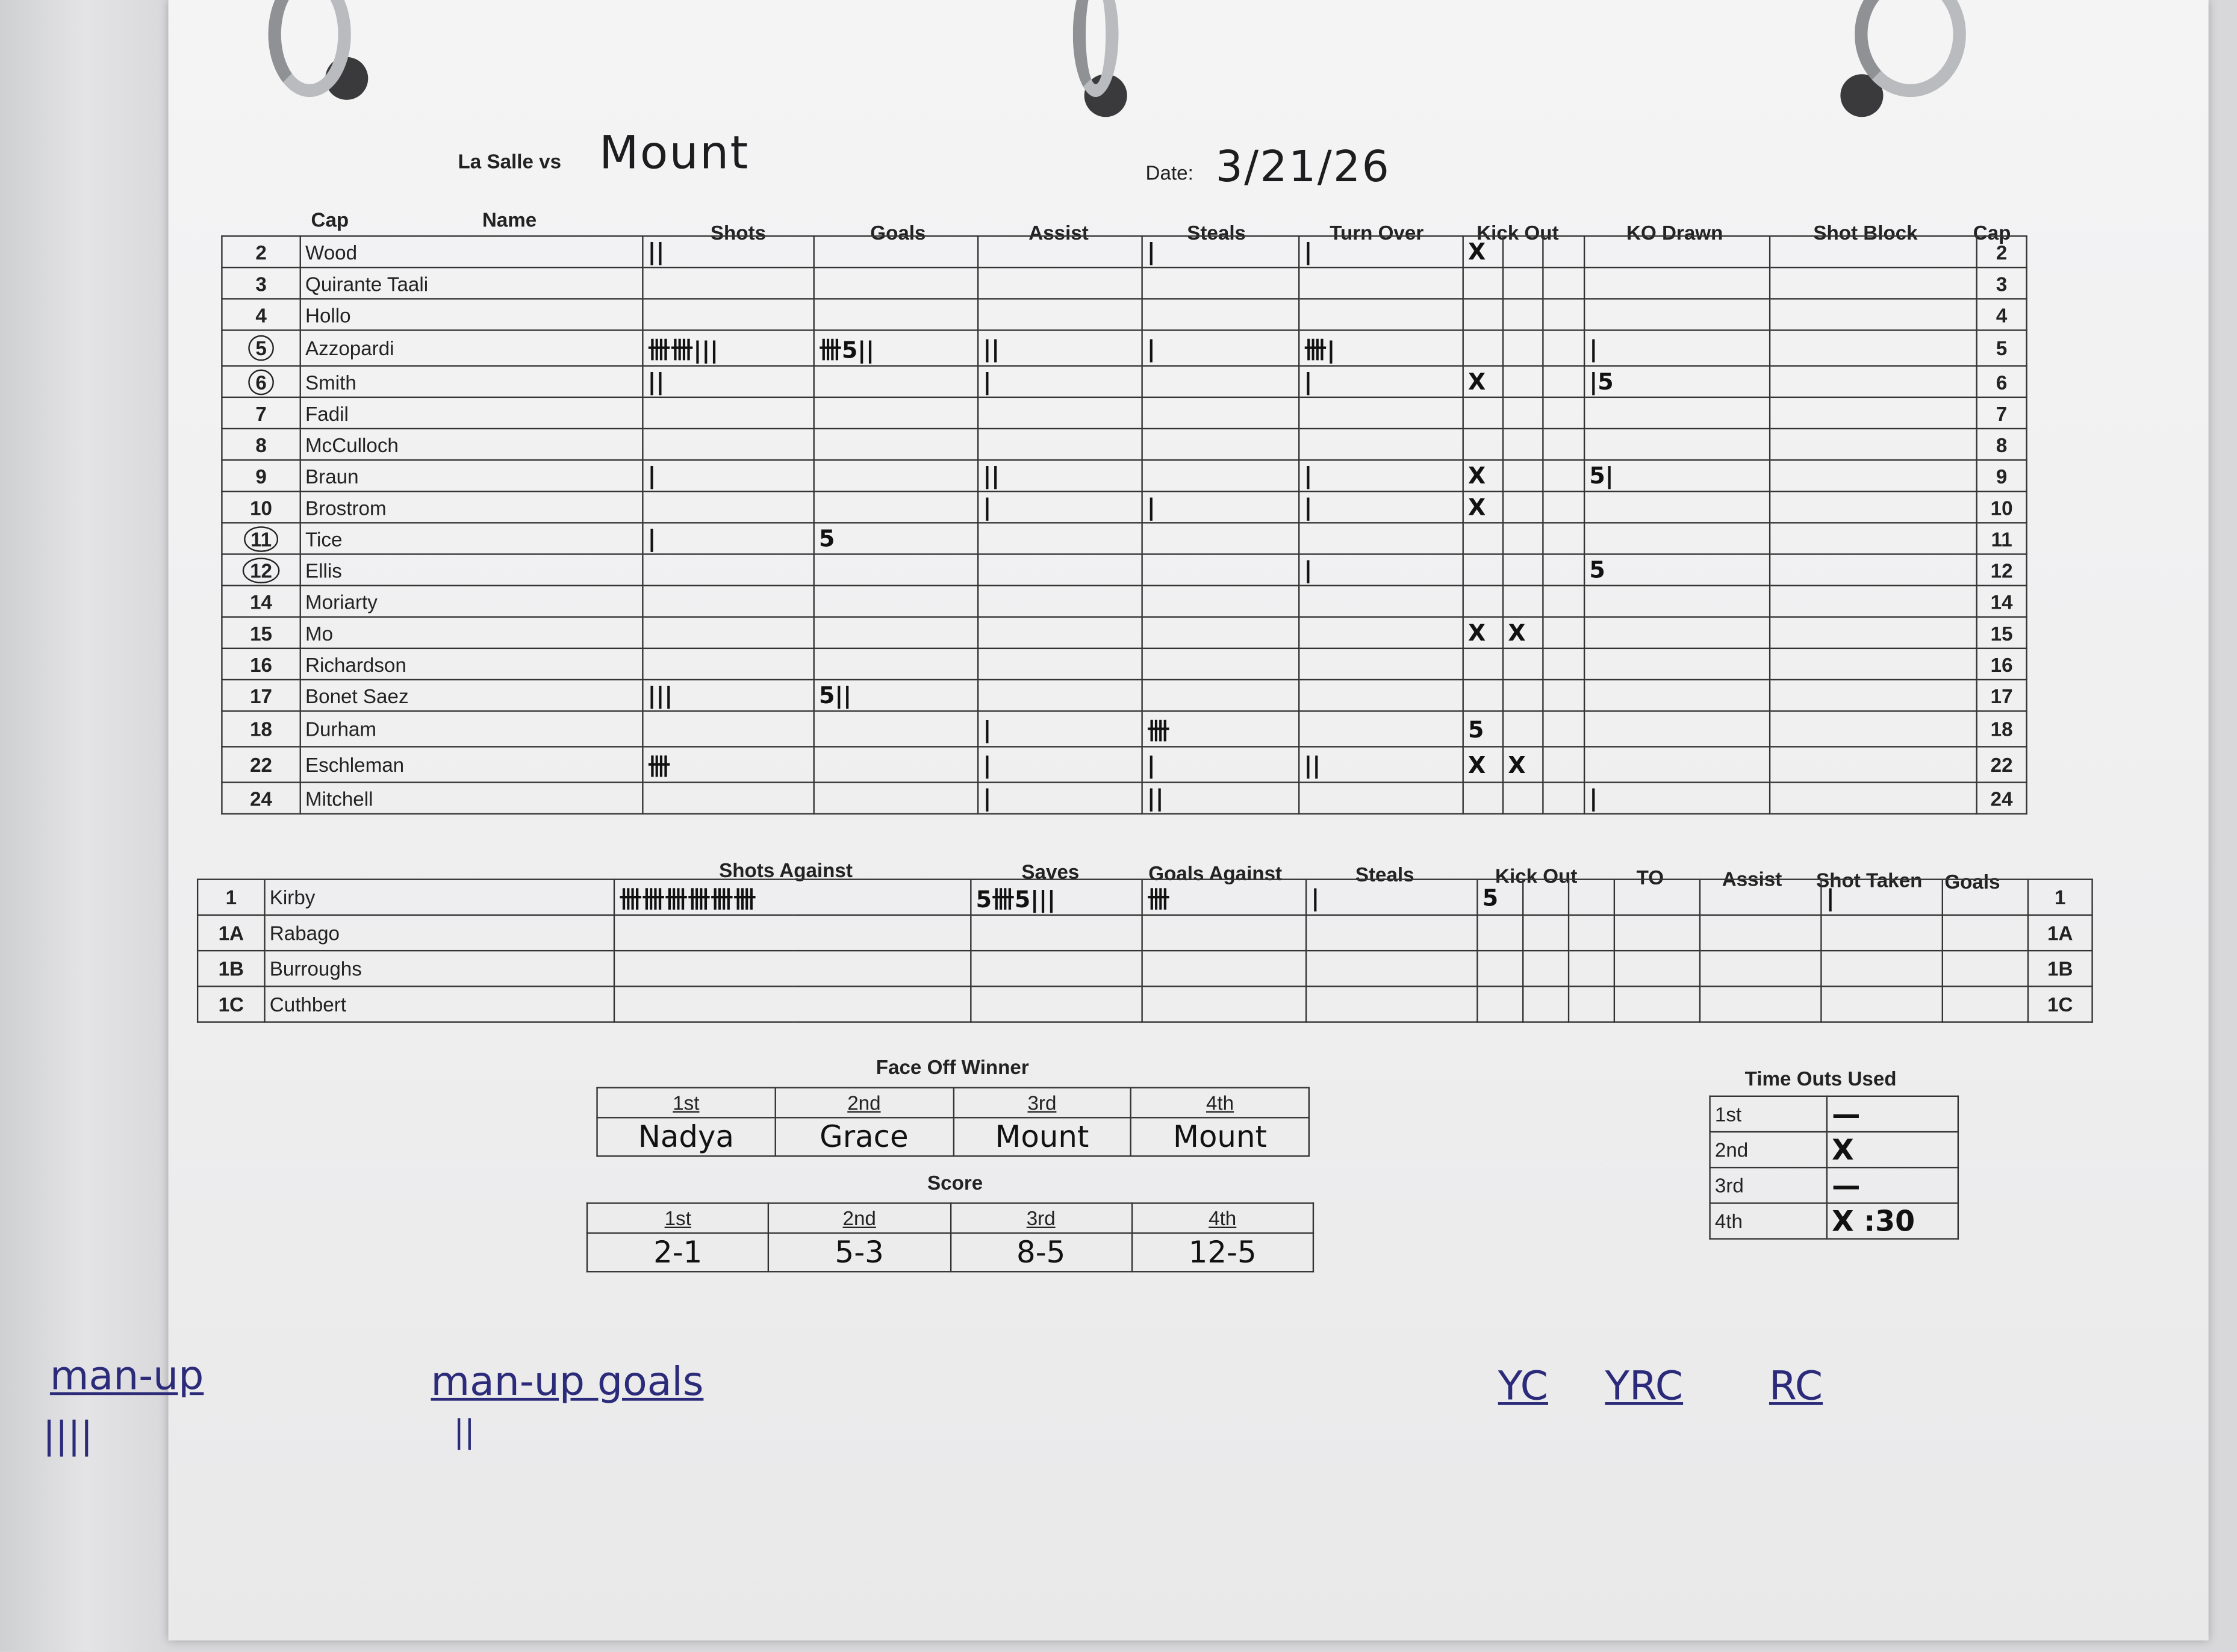  I want to click on cap-number-right: 15, so click(2001, 633).